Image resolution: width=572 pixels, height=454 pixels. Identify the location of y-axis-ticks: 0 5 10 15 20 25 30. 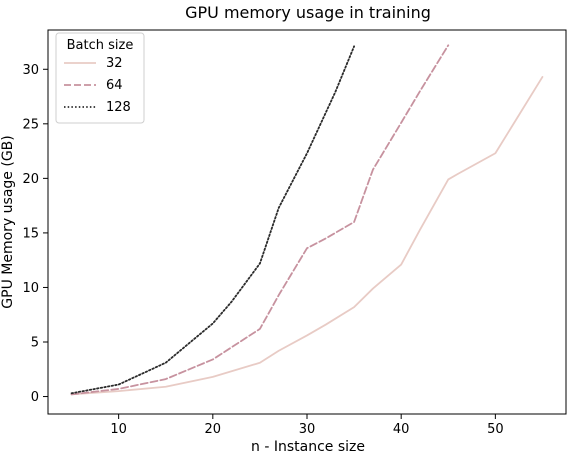
(35, 234).